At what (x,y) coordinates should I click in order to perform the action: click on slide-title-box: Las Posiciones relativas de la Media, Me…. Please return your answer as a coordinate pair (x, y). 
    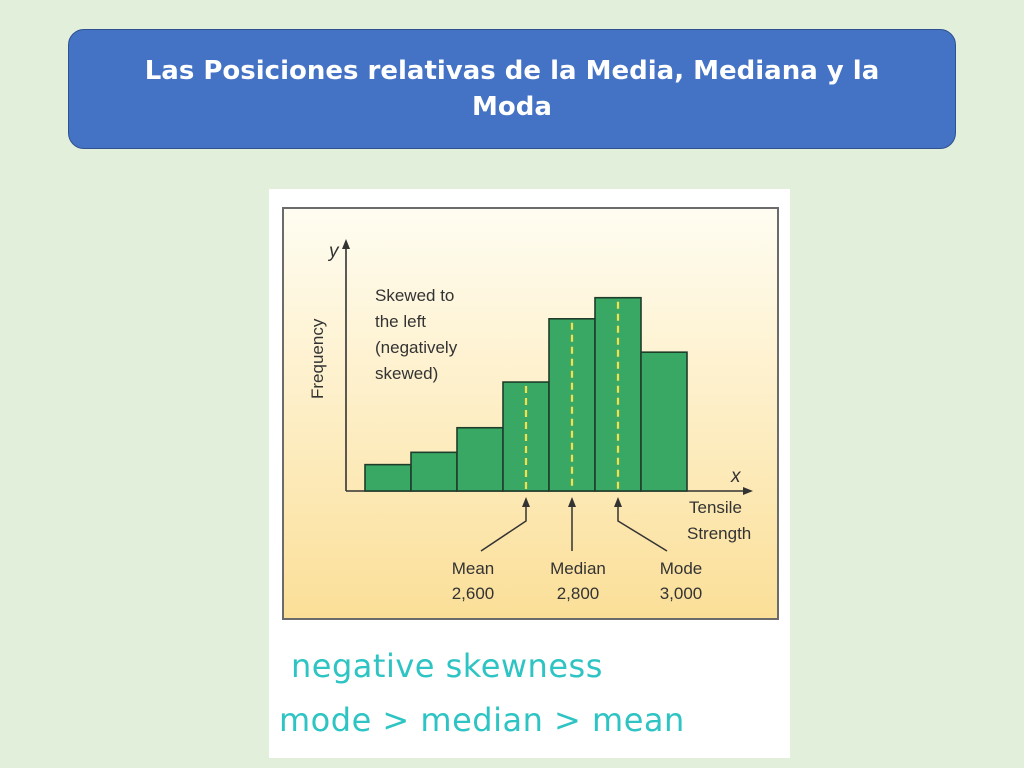
    Looking at the image, I should click on (512, 89).